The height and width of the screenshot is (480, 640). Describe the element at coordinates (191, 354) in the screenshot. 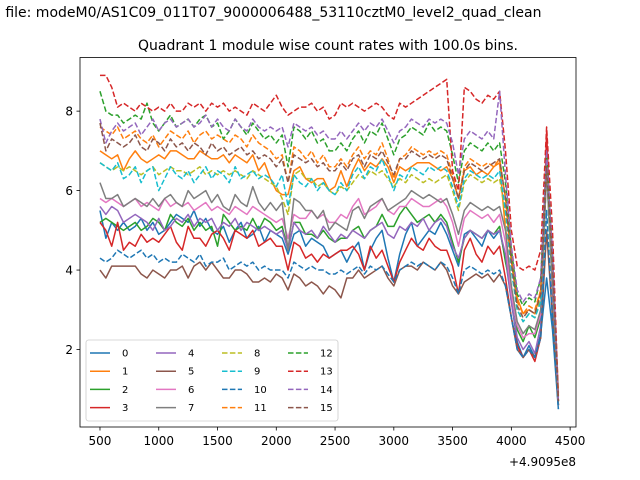

I see `legend-label-4: 4` at that location.